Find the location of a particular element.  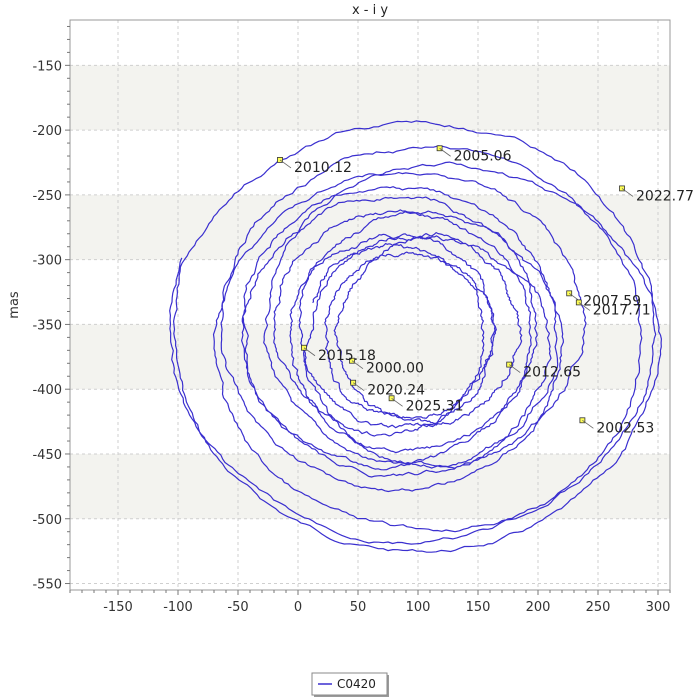

legend-box is located at coordinates (349, 684).